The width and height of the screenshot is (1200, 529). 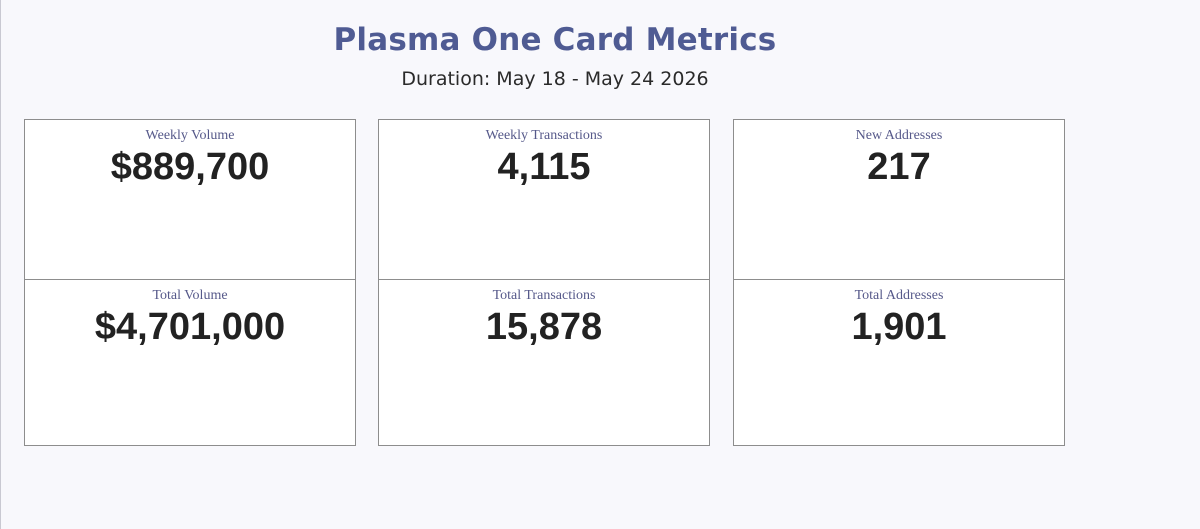 What do you see at coordinates (190, 199) in the screenshot?
I see `weekly-volume-card: Weekly Volume $889,700` at bounding box center [190, 199].